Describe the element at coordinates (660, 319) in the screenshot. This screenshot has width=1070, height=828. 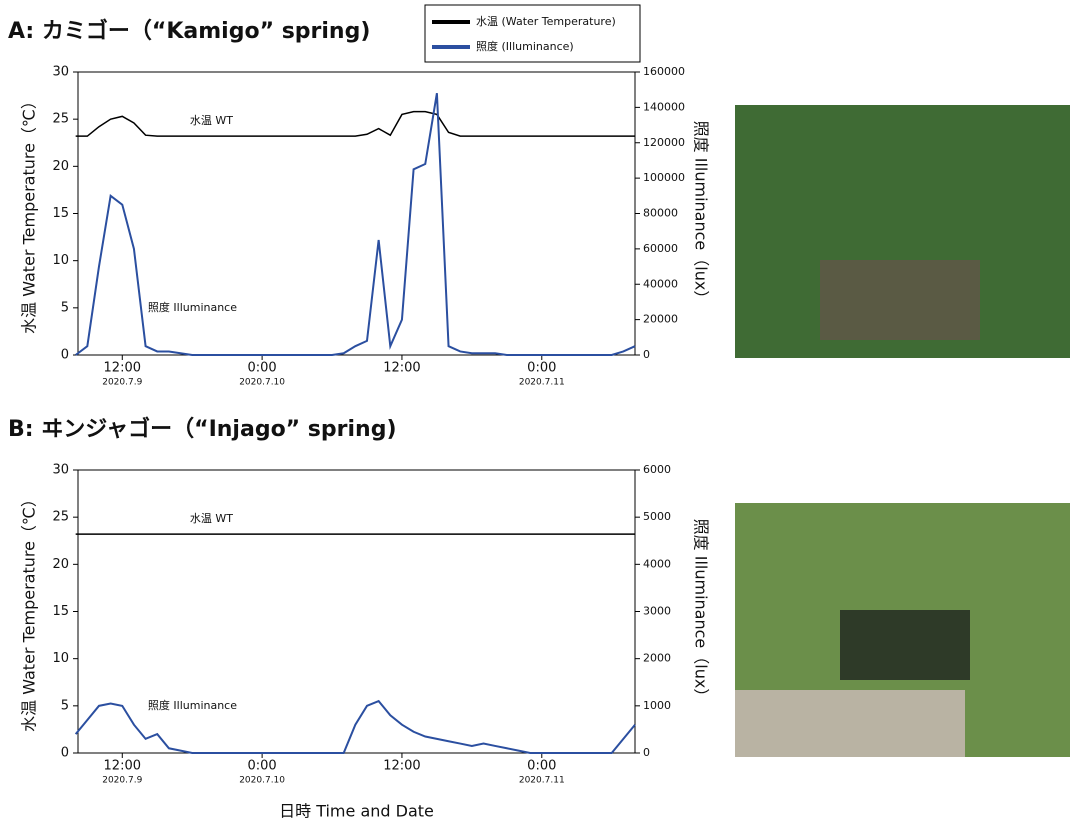
I see `y2-tick-label: 20000` at that location.